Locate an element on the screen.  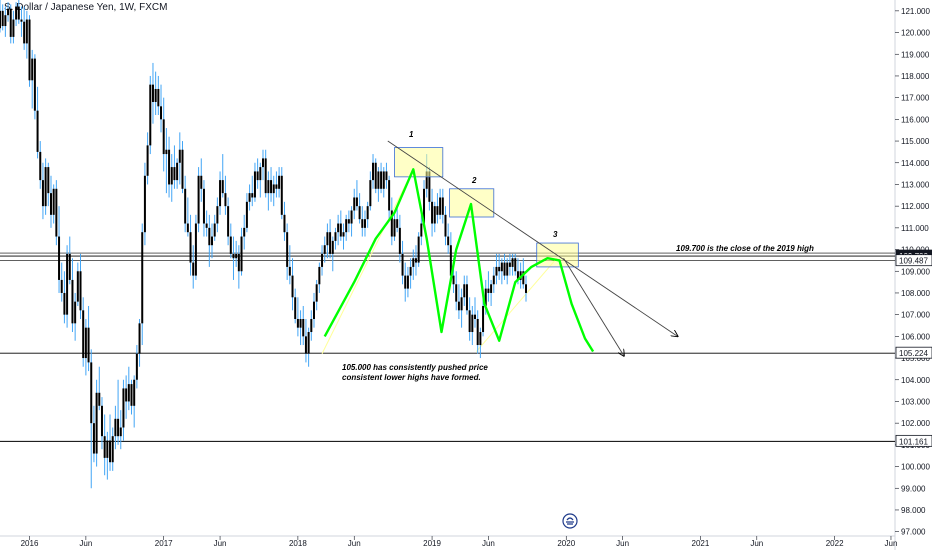
annotation-high-note: 109.700 is the close of the 2019 high is located at coordinates (745, 248).